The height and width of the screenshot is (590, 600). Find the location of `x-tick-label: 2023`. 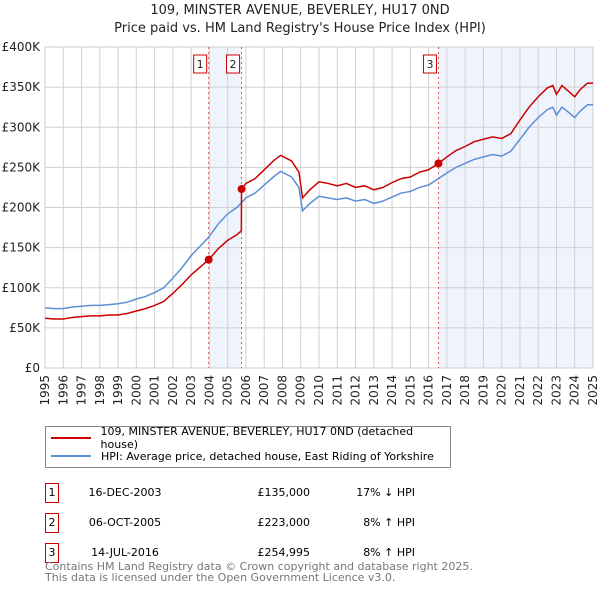

x-tick-label: 2023 is located at coordinates (556, 390).